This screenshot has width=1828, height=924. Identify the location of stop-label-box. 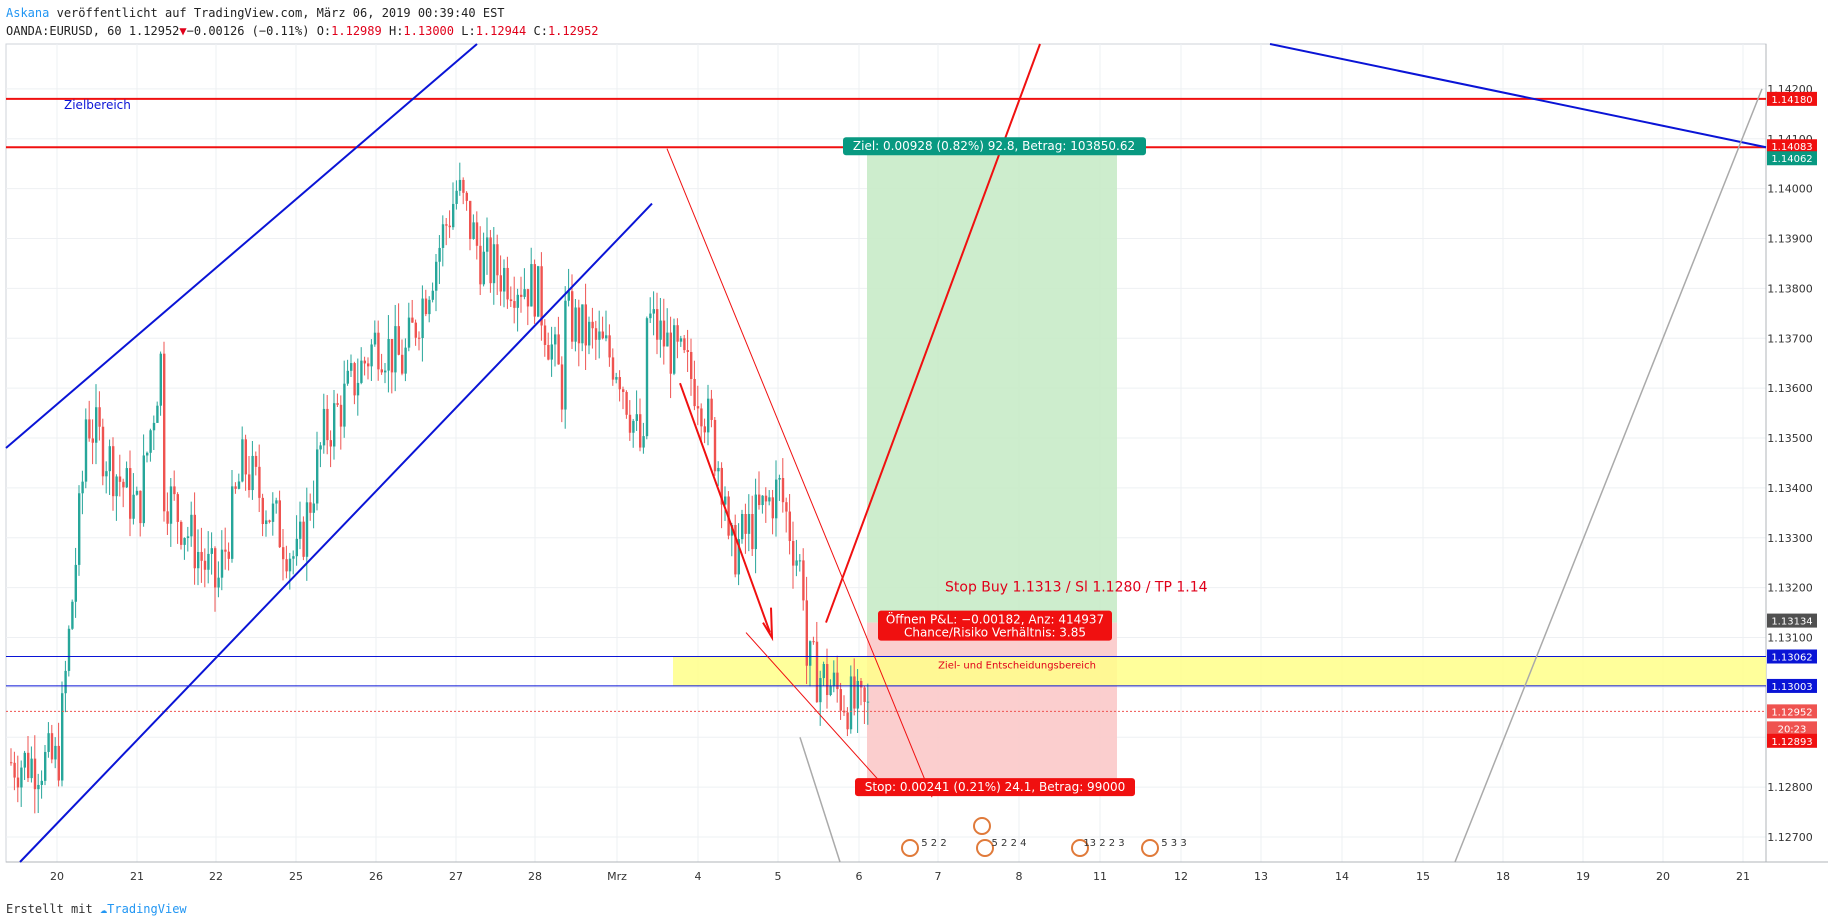
(995, 787).